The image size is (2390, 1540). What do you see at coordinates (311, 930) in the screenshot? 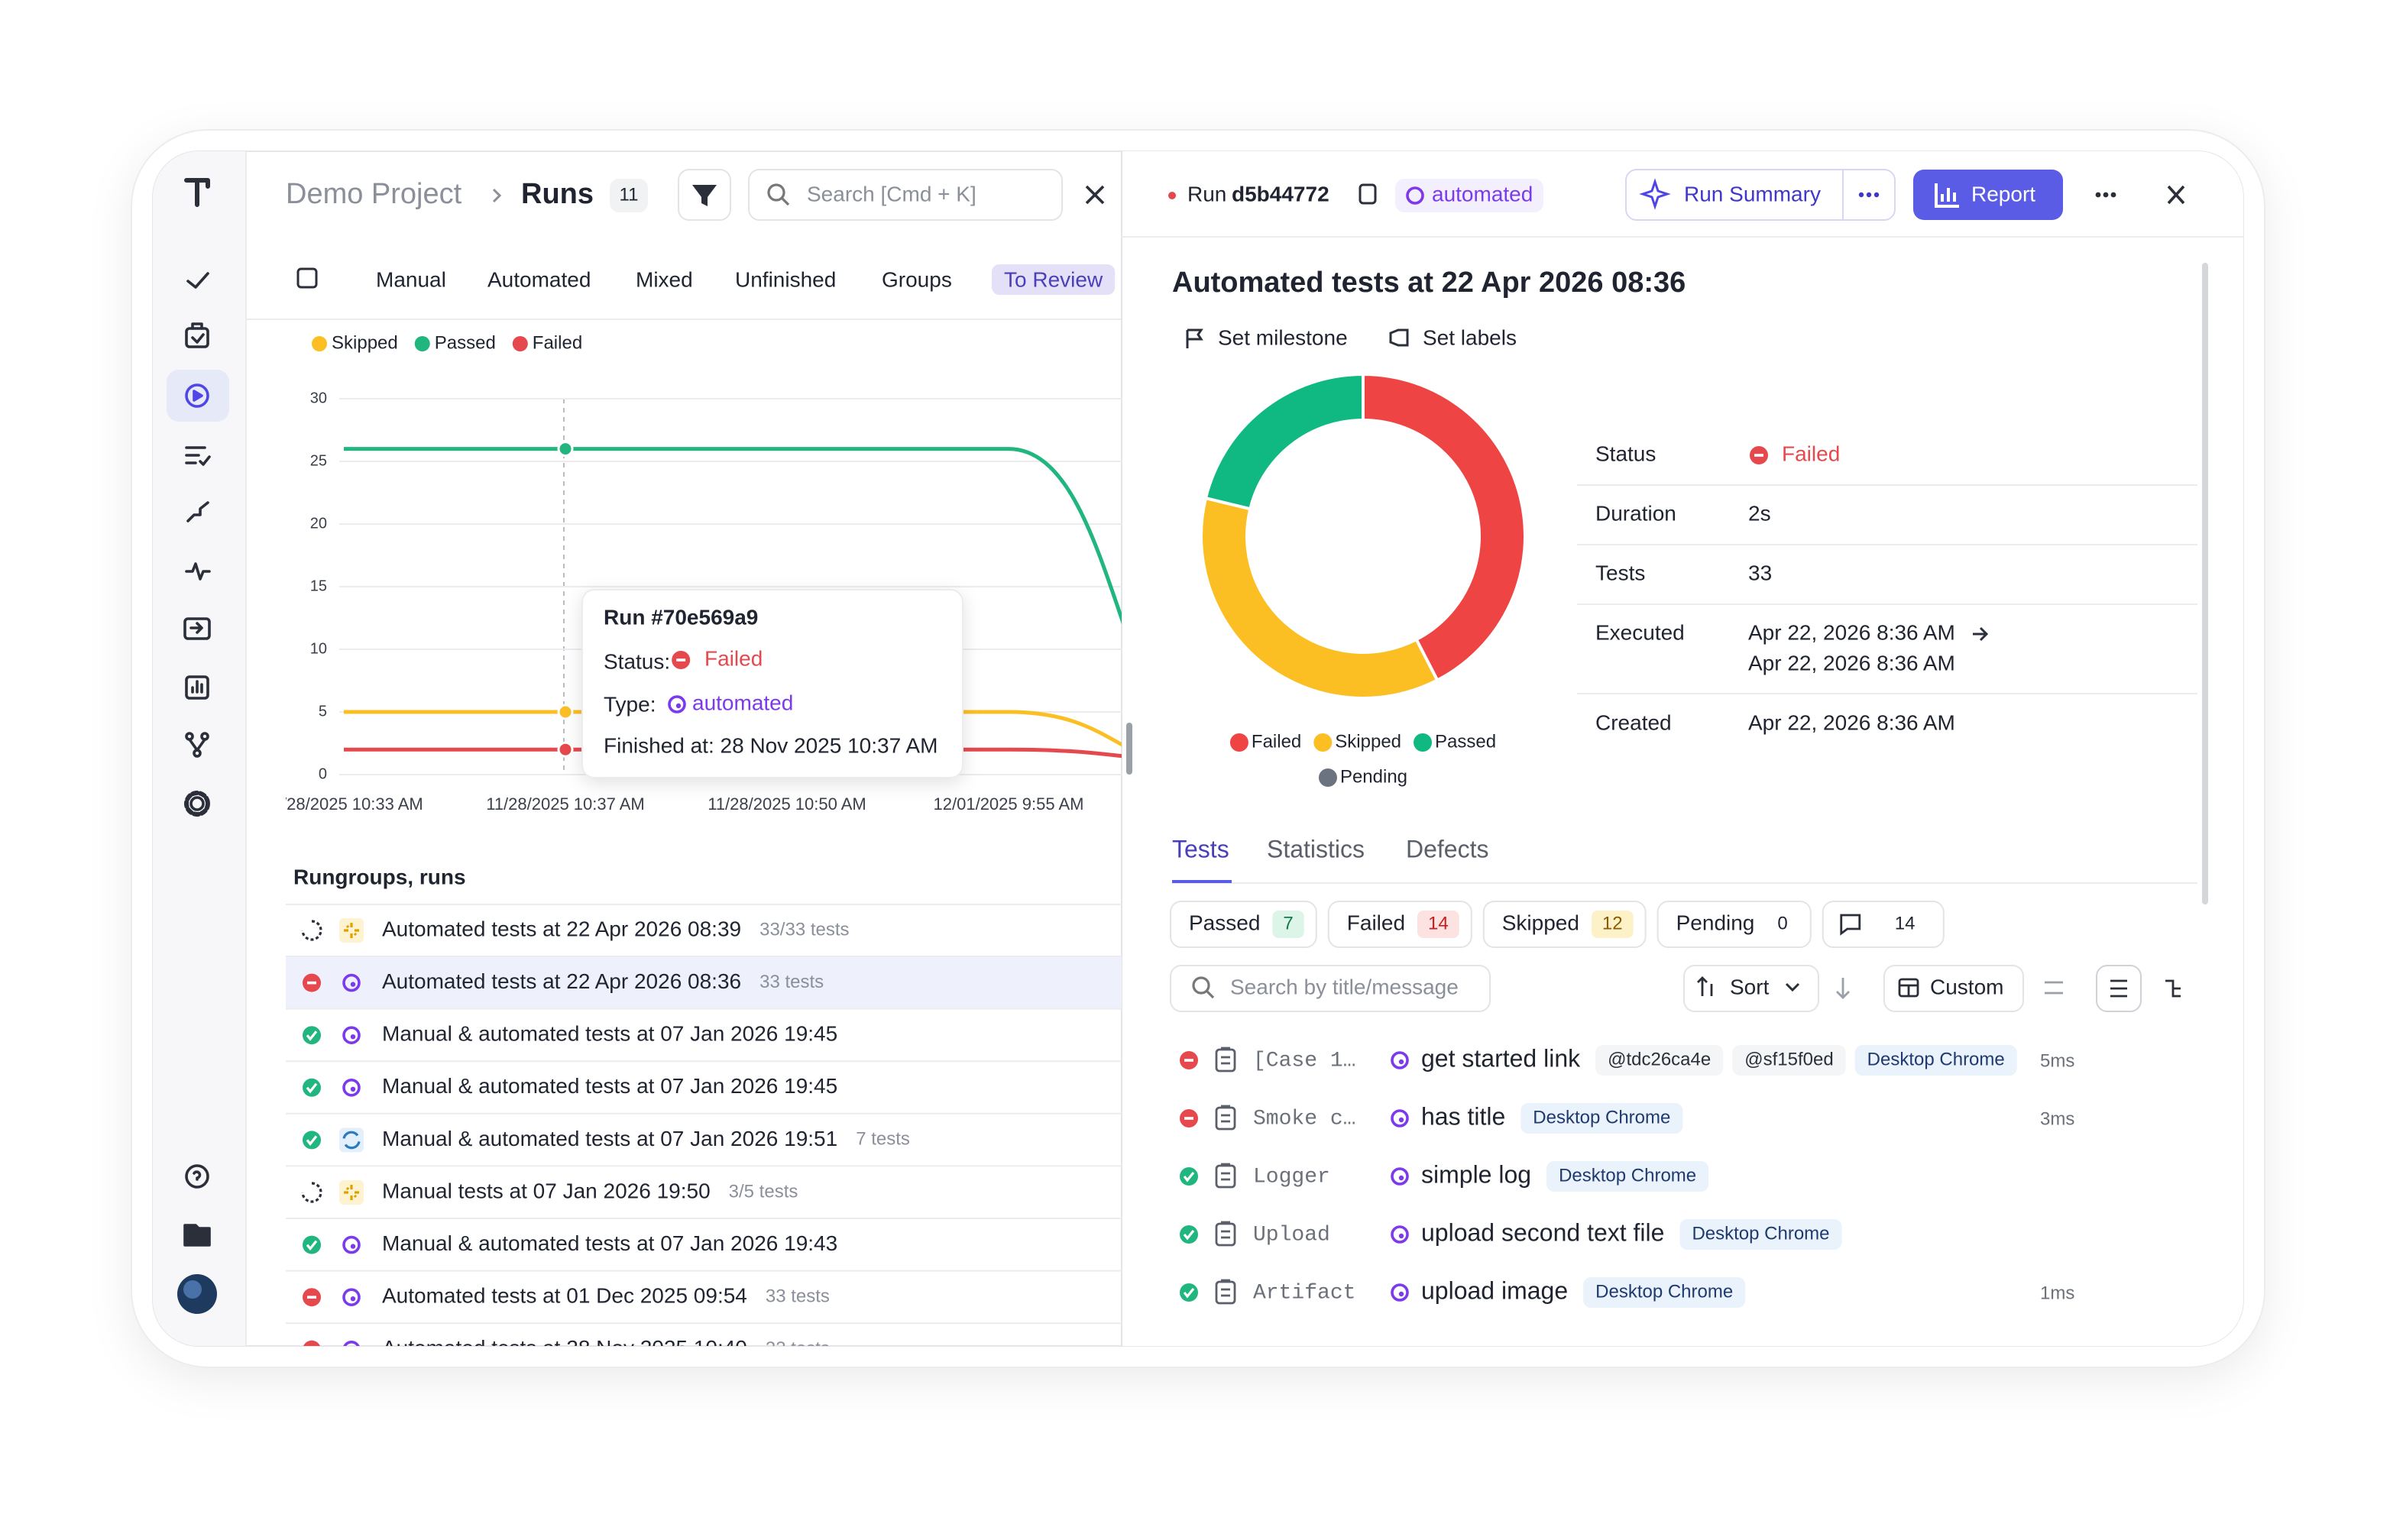
I see `status-running` at bounding box center [311, 930].